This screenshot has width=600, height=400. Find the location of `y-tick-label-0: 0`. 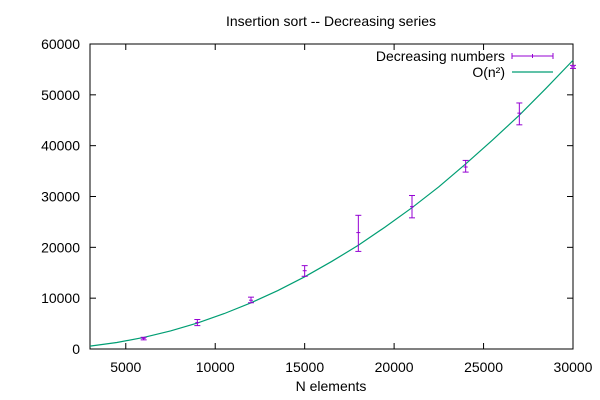

y-tick-label-0: 0 is located at coordinates (76, 349).